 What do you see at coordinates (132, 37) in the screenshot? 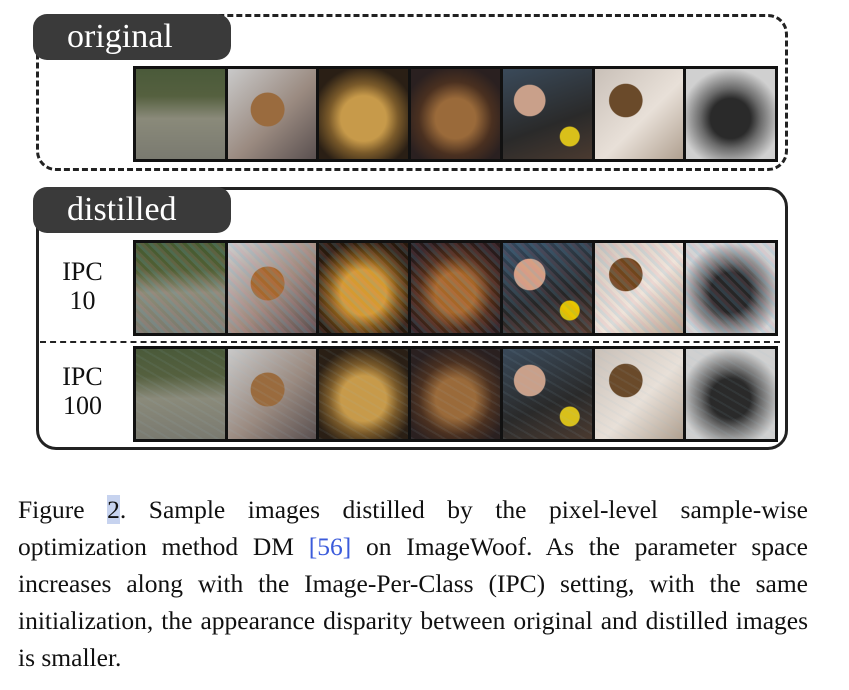
I see `original-tag: original` at bounding box center [132, 37].